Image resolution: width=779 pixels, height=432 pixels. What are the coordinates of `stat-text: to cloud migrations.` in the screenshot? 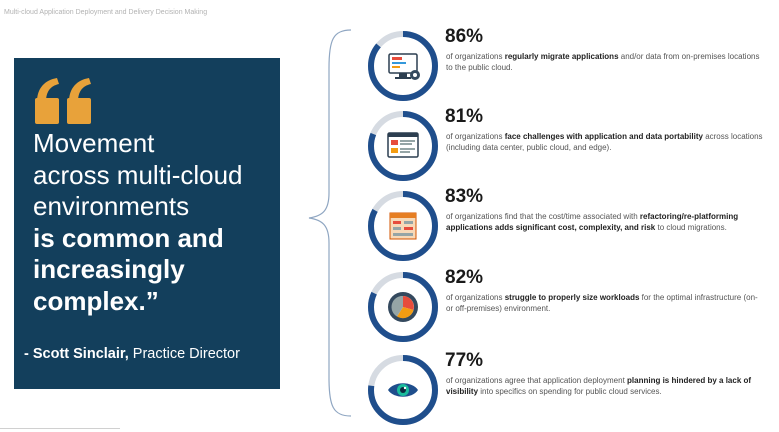 It's located at (691, 227).